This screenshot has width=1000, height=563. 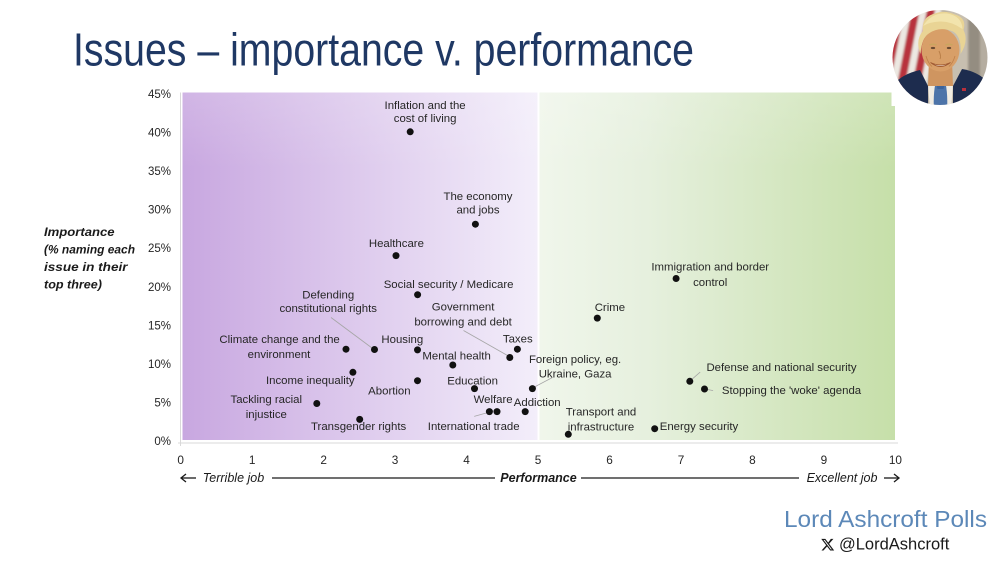 I want to click on svg-text: borrowing and debt, so click(x=463, y=322).